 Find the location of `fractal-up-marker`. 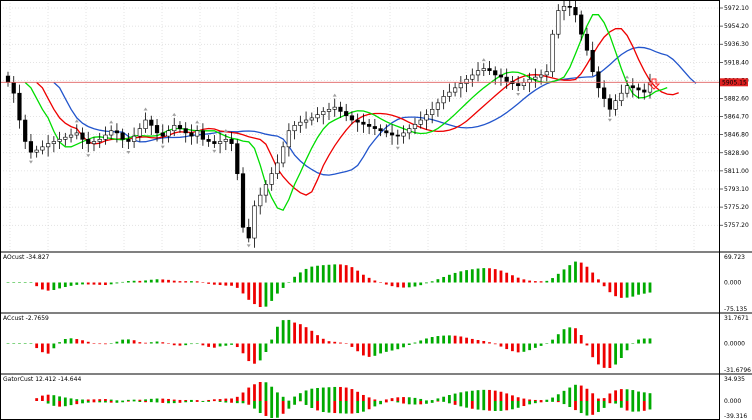

fractal-up-marker is located at coordinates (627, 77).